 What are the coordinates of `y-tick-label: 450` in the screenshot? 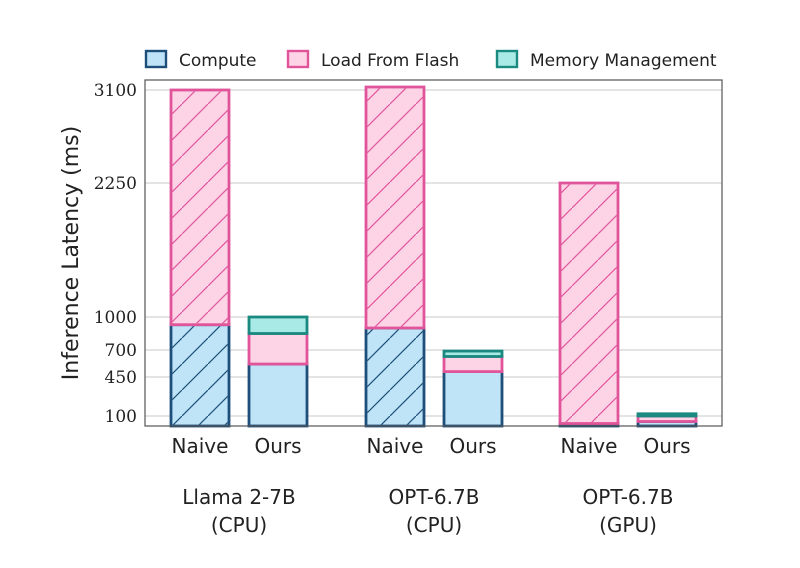 It's located at (121, 378).